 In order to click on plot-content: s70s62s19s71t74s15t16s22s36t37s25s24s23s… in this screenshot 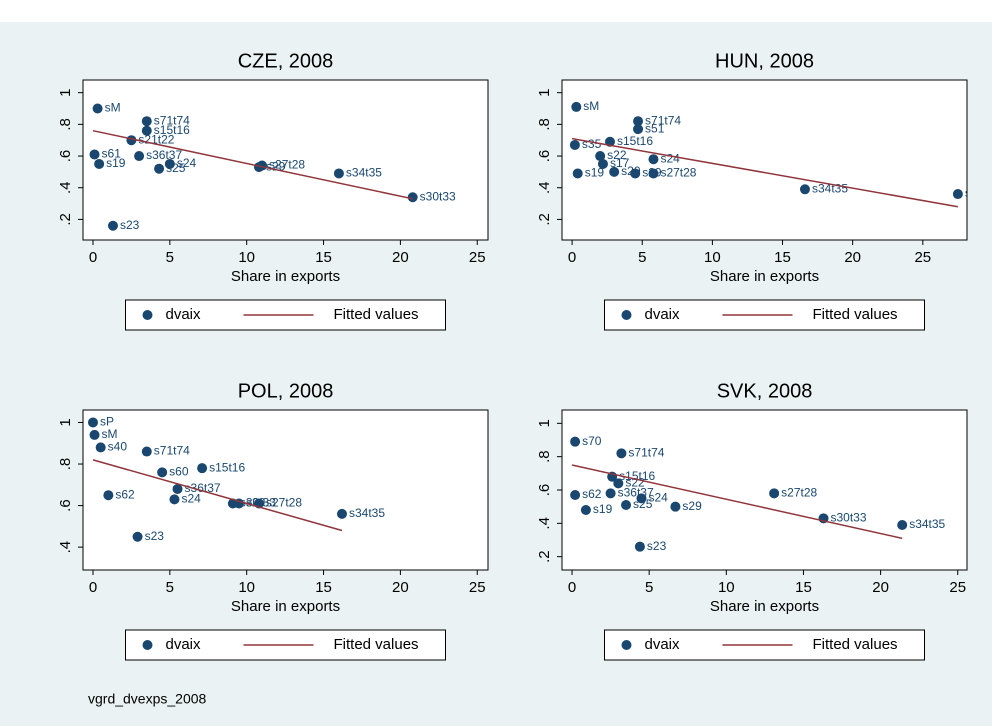, I will do `click(758, 493)`.